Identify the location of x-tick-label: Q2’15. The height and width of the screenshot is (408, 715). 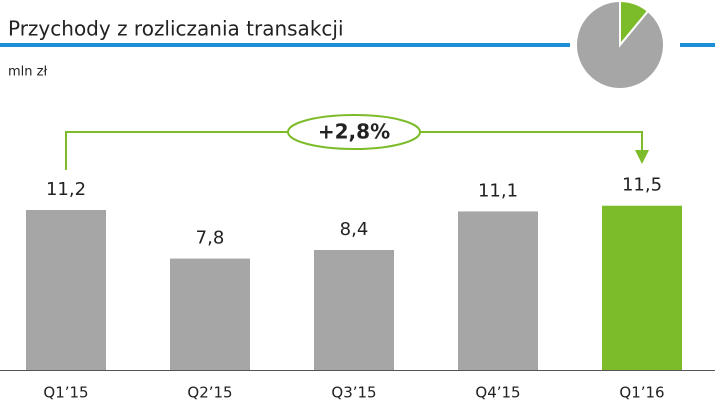
(209, 393).